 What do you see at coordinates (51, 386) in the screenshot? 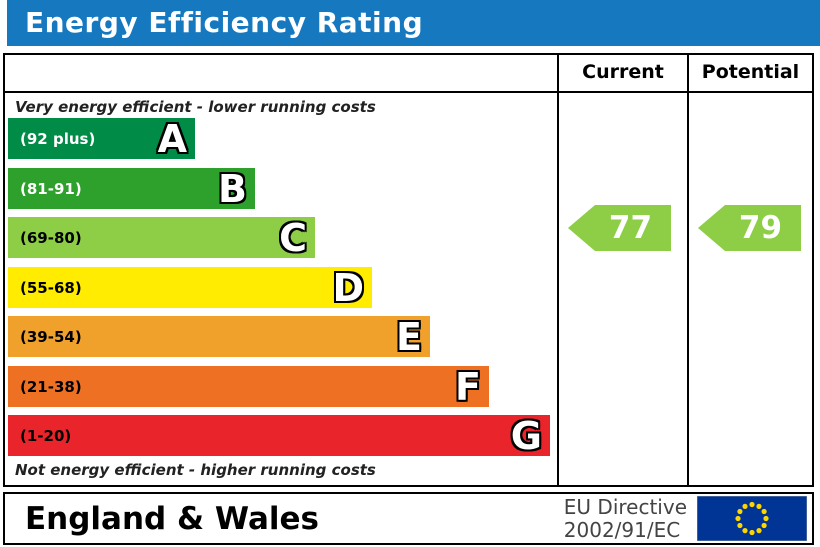
I see `band-f-range: (21-38)` at bounding box center [51, 386].